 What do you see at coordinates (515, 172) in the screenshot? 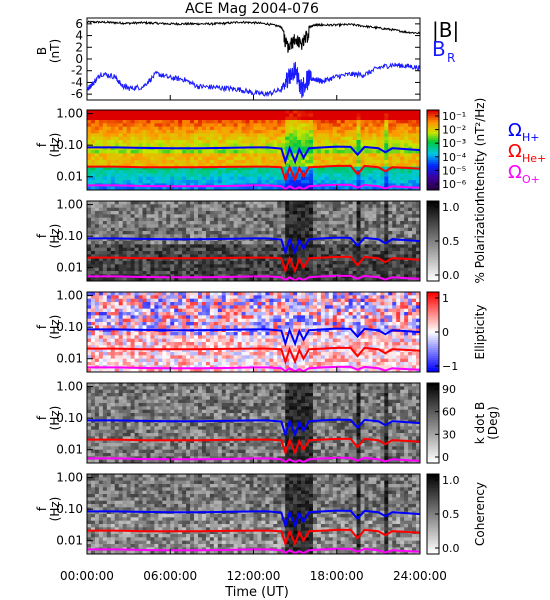
I see `legend-omega: Ω` at bounding box center [515, 172].